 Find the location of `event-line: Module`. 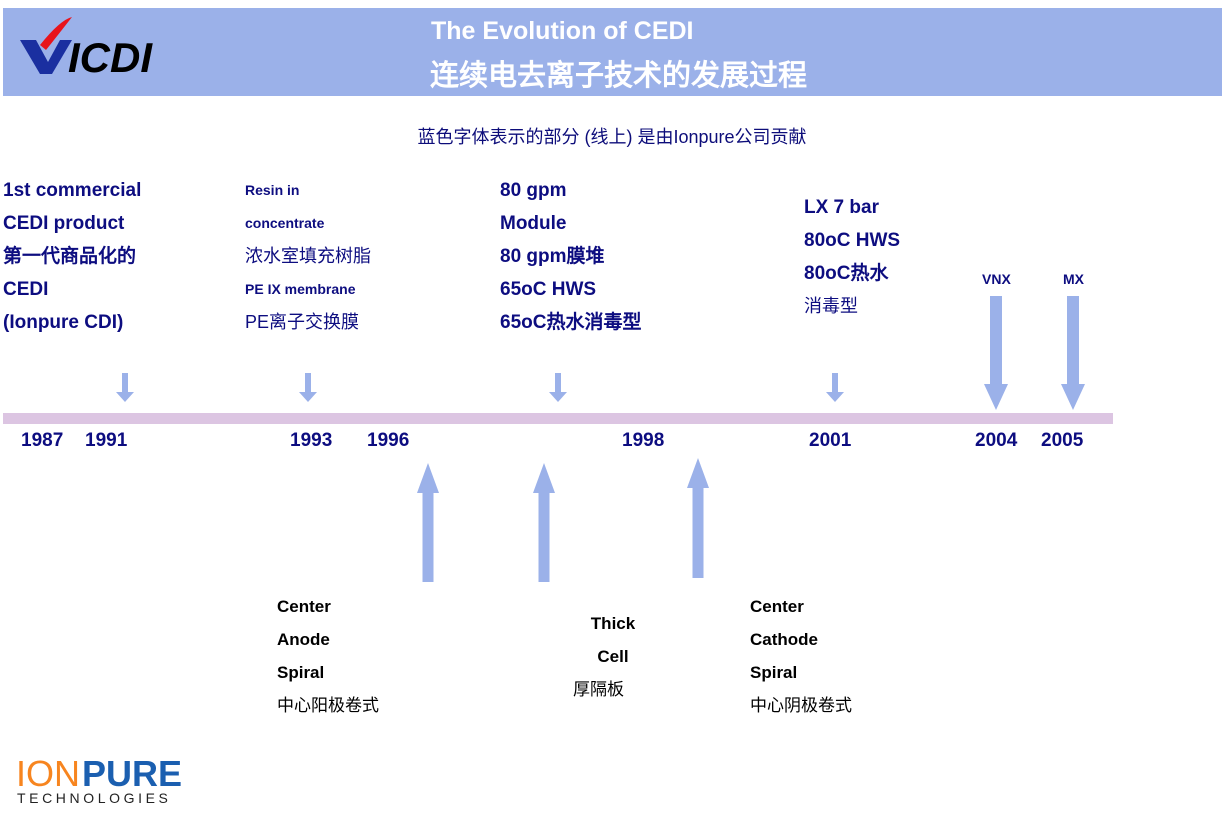

event-line: Module is located at coordinates (533, 223).